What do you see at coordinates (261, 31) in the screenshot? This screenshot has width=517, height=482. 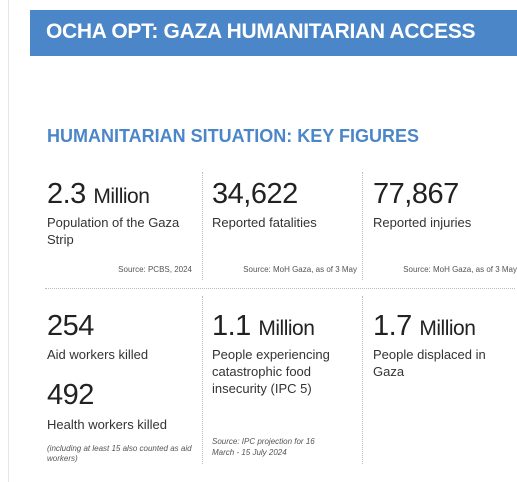 I see `header-title: OCHA OPT: GAZA HUMANITARIAN ACCESS` at bounding box center [261, 31].